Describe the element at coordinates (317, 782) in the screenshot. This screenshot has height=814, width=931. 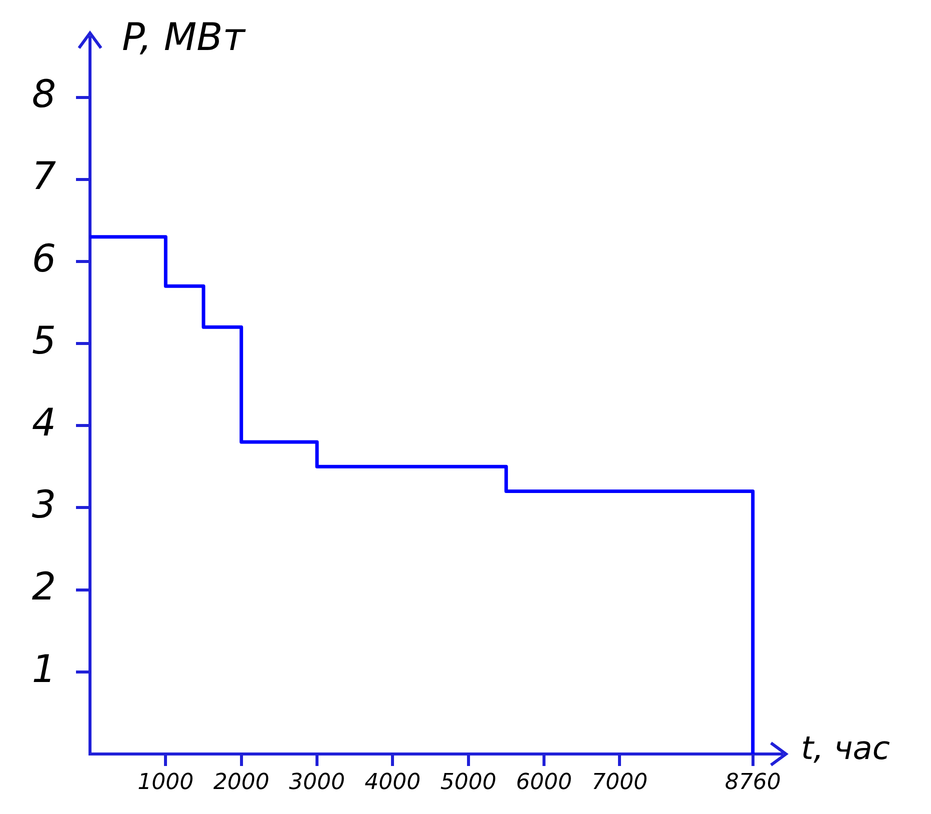
I see `x-tick-label: 3000` at that location.